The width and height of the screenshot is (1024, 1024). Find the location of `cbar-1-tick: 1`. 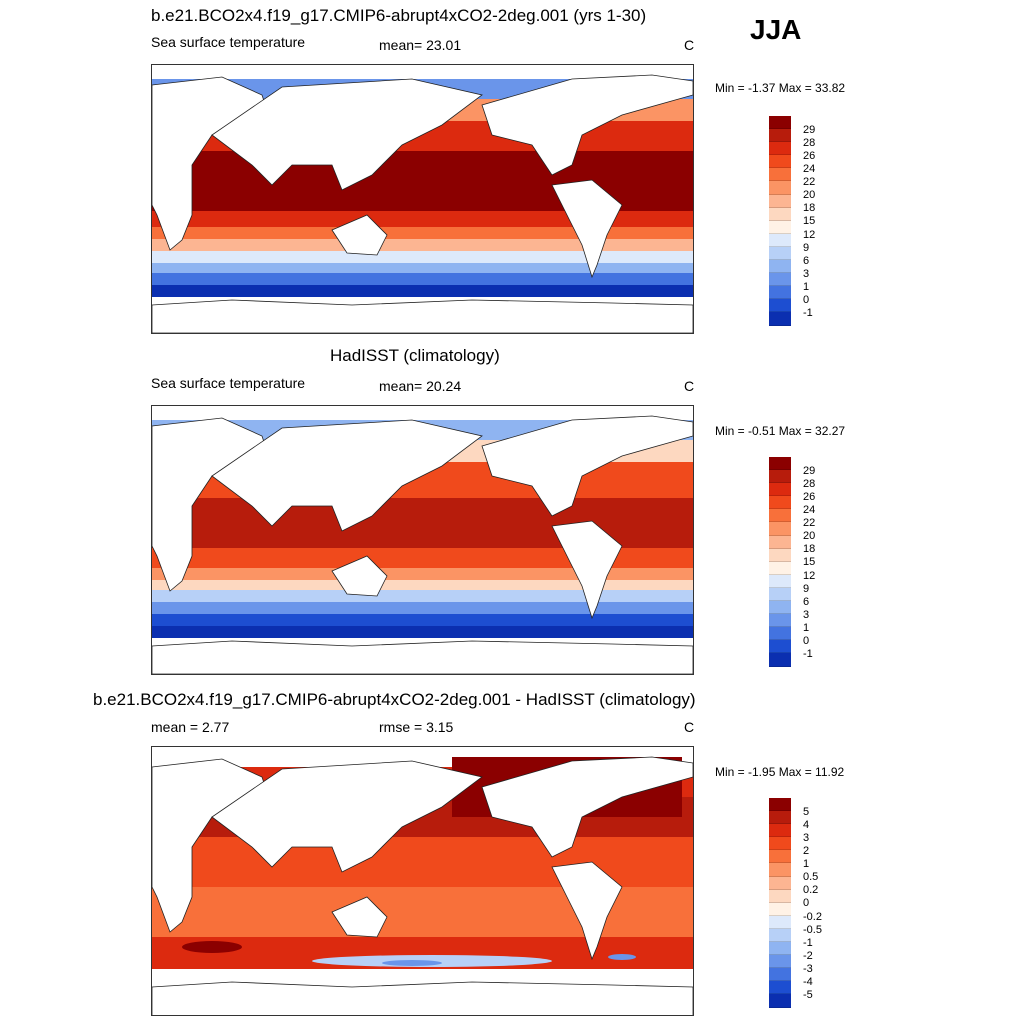

cbar-1-tick: 1 is located at coordinates (806, 287).